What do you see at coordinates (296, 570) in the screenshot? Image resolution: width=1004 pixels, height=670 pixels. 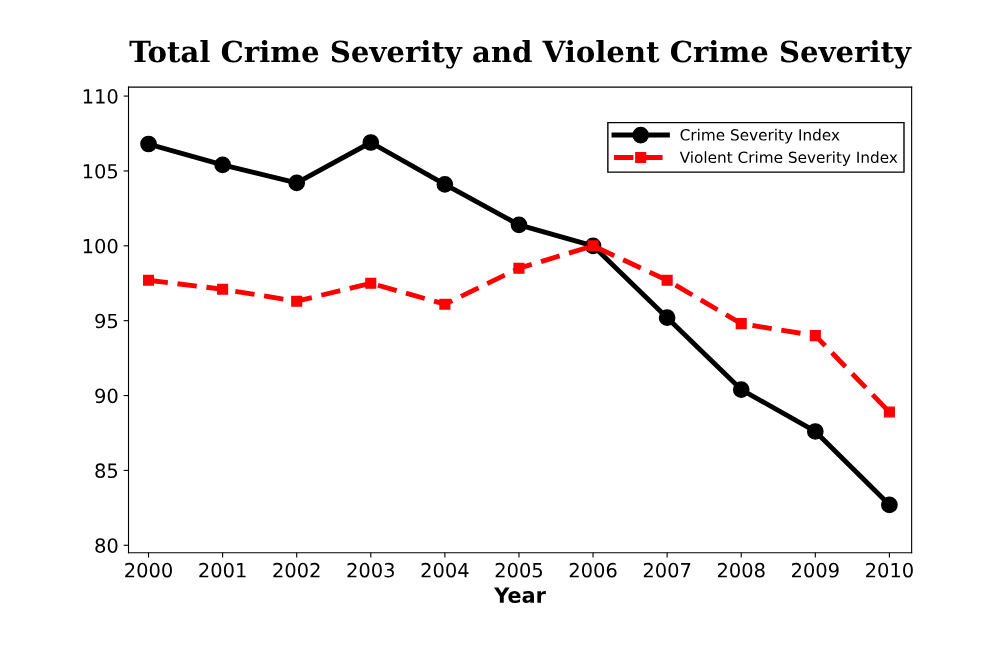 I see `x-tick-label: 2002` at bounding box center [296, 570].